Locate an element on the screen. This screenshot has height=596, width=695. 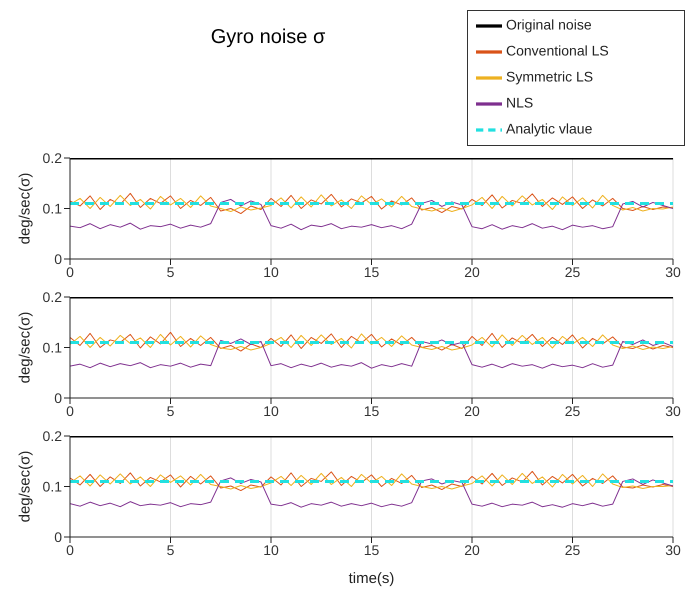
legend-label: Original noise is located at coordinates (549, 24).